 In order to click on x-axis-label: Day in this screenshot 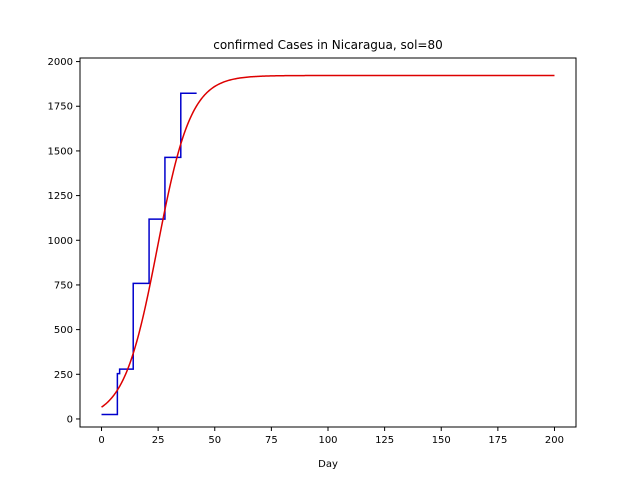, I will do `click(328, 464)`.